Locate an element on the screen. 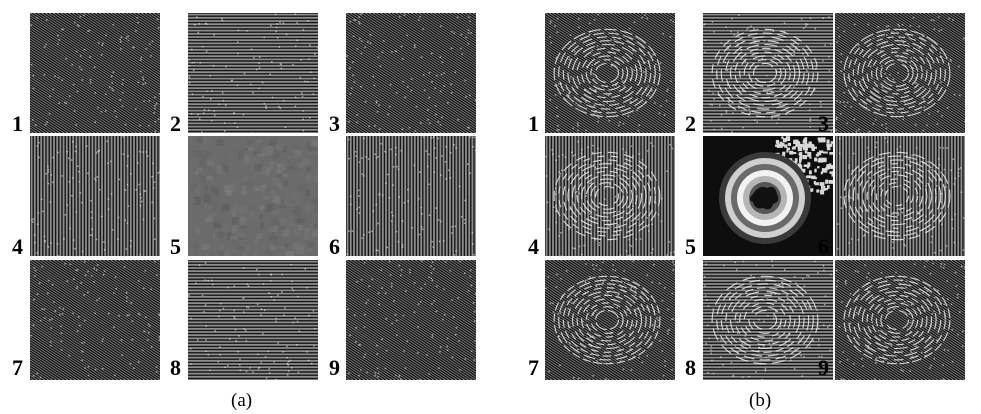  fringe-image-a9 is located at coordinates (411, 320).